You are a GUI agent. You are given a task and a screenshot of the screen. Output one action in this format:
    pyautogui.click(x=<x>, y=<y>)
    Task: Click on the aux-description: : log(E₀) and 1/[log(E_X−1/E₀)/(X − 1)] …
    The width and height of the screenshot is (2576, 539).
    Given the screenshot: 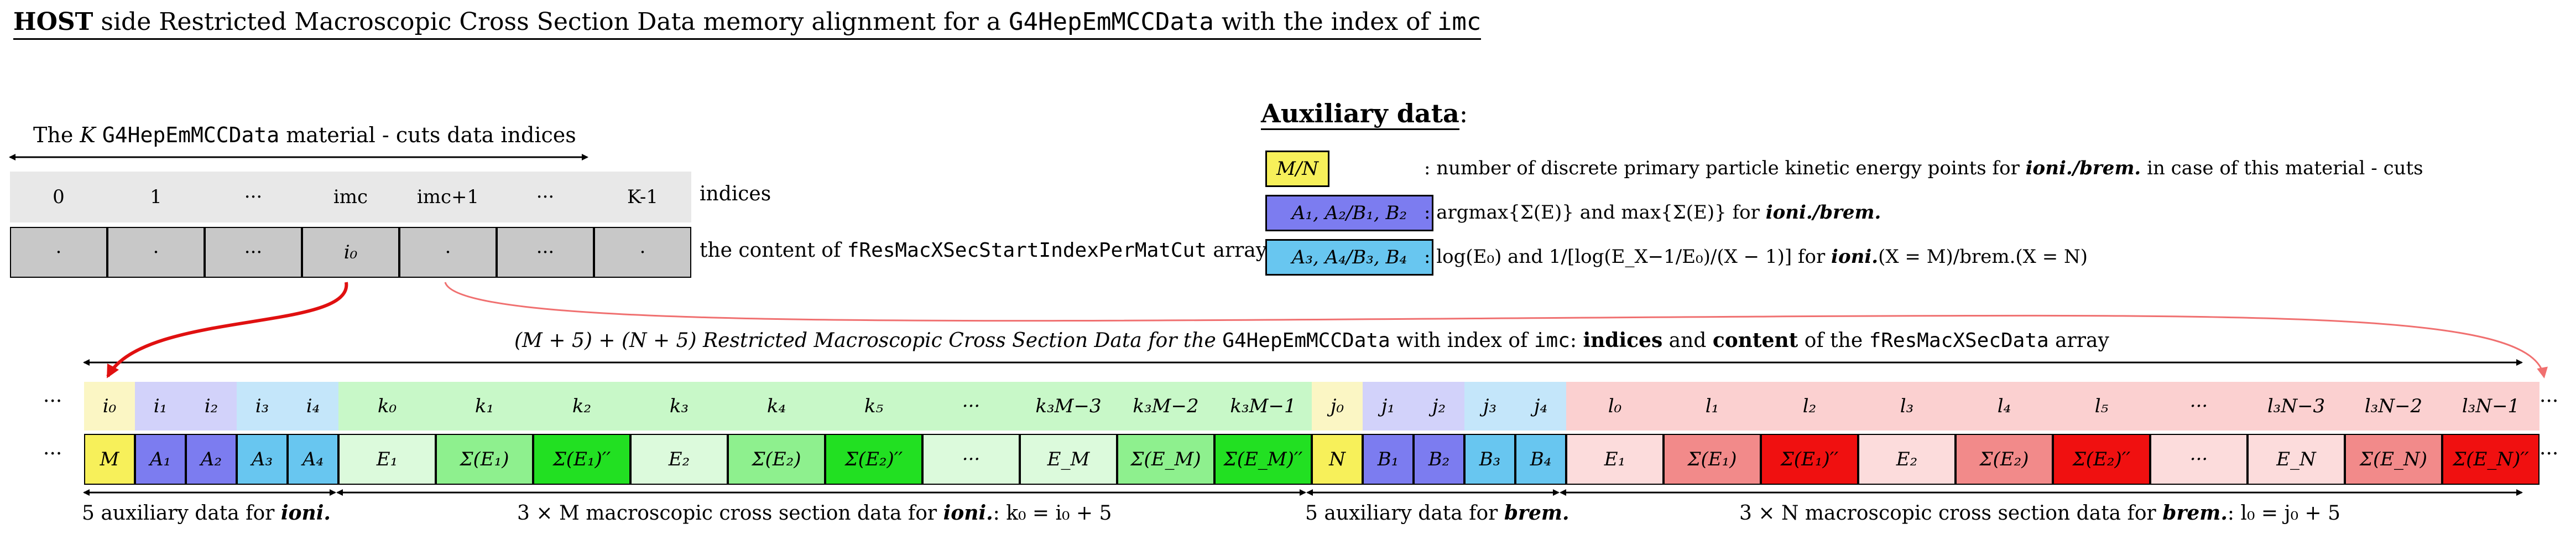 What is the action you would take?
    pyautogui.click(x=1756, y=257)
    